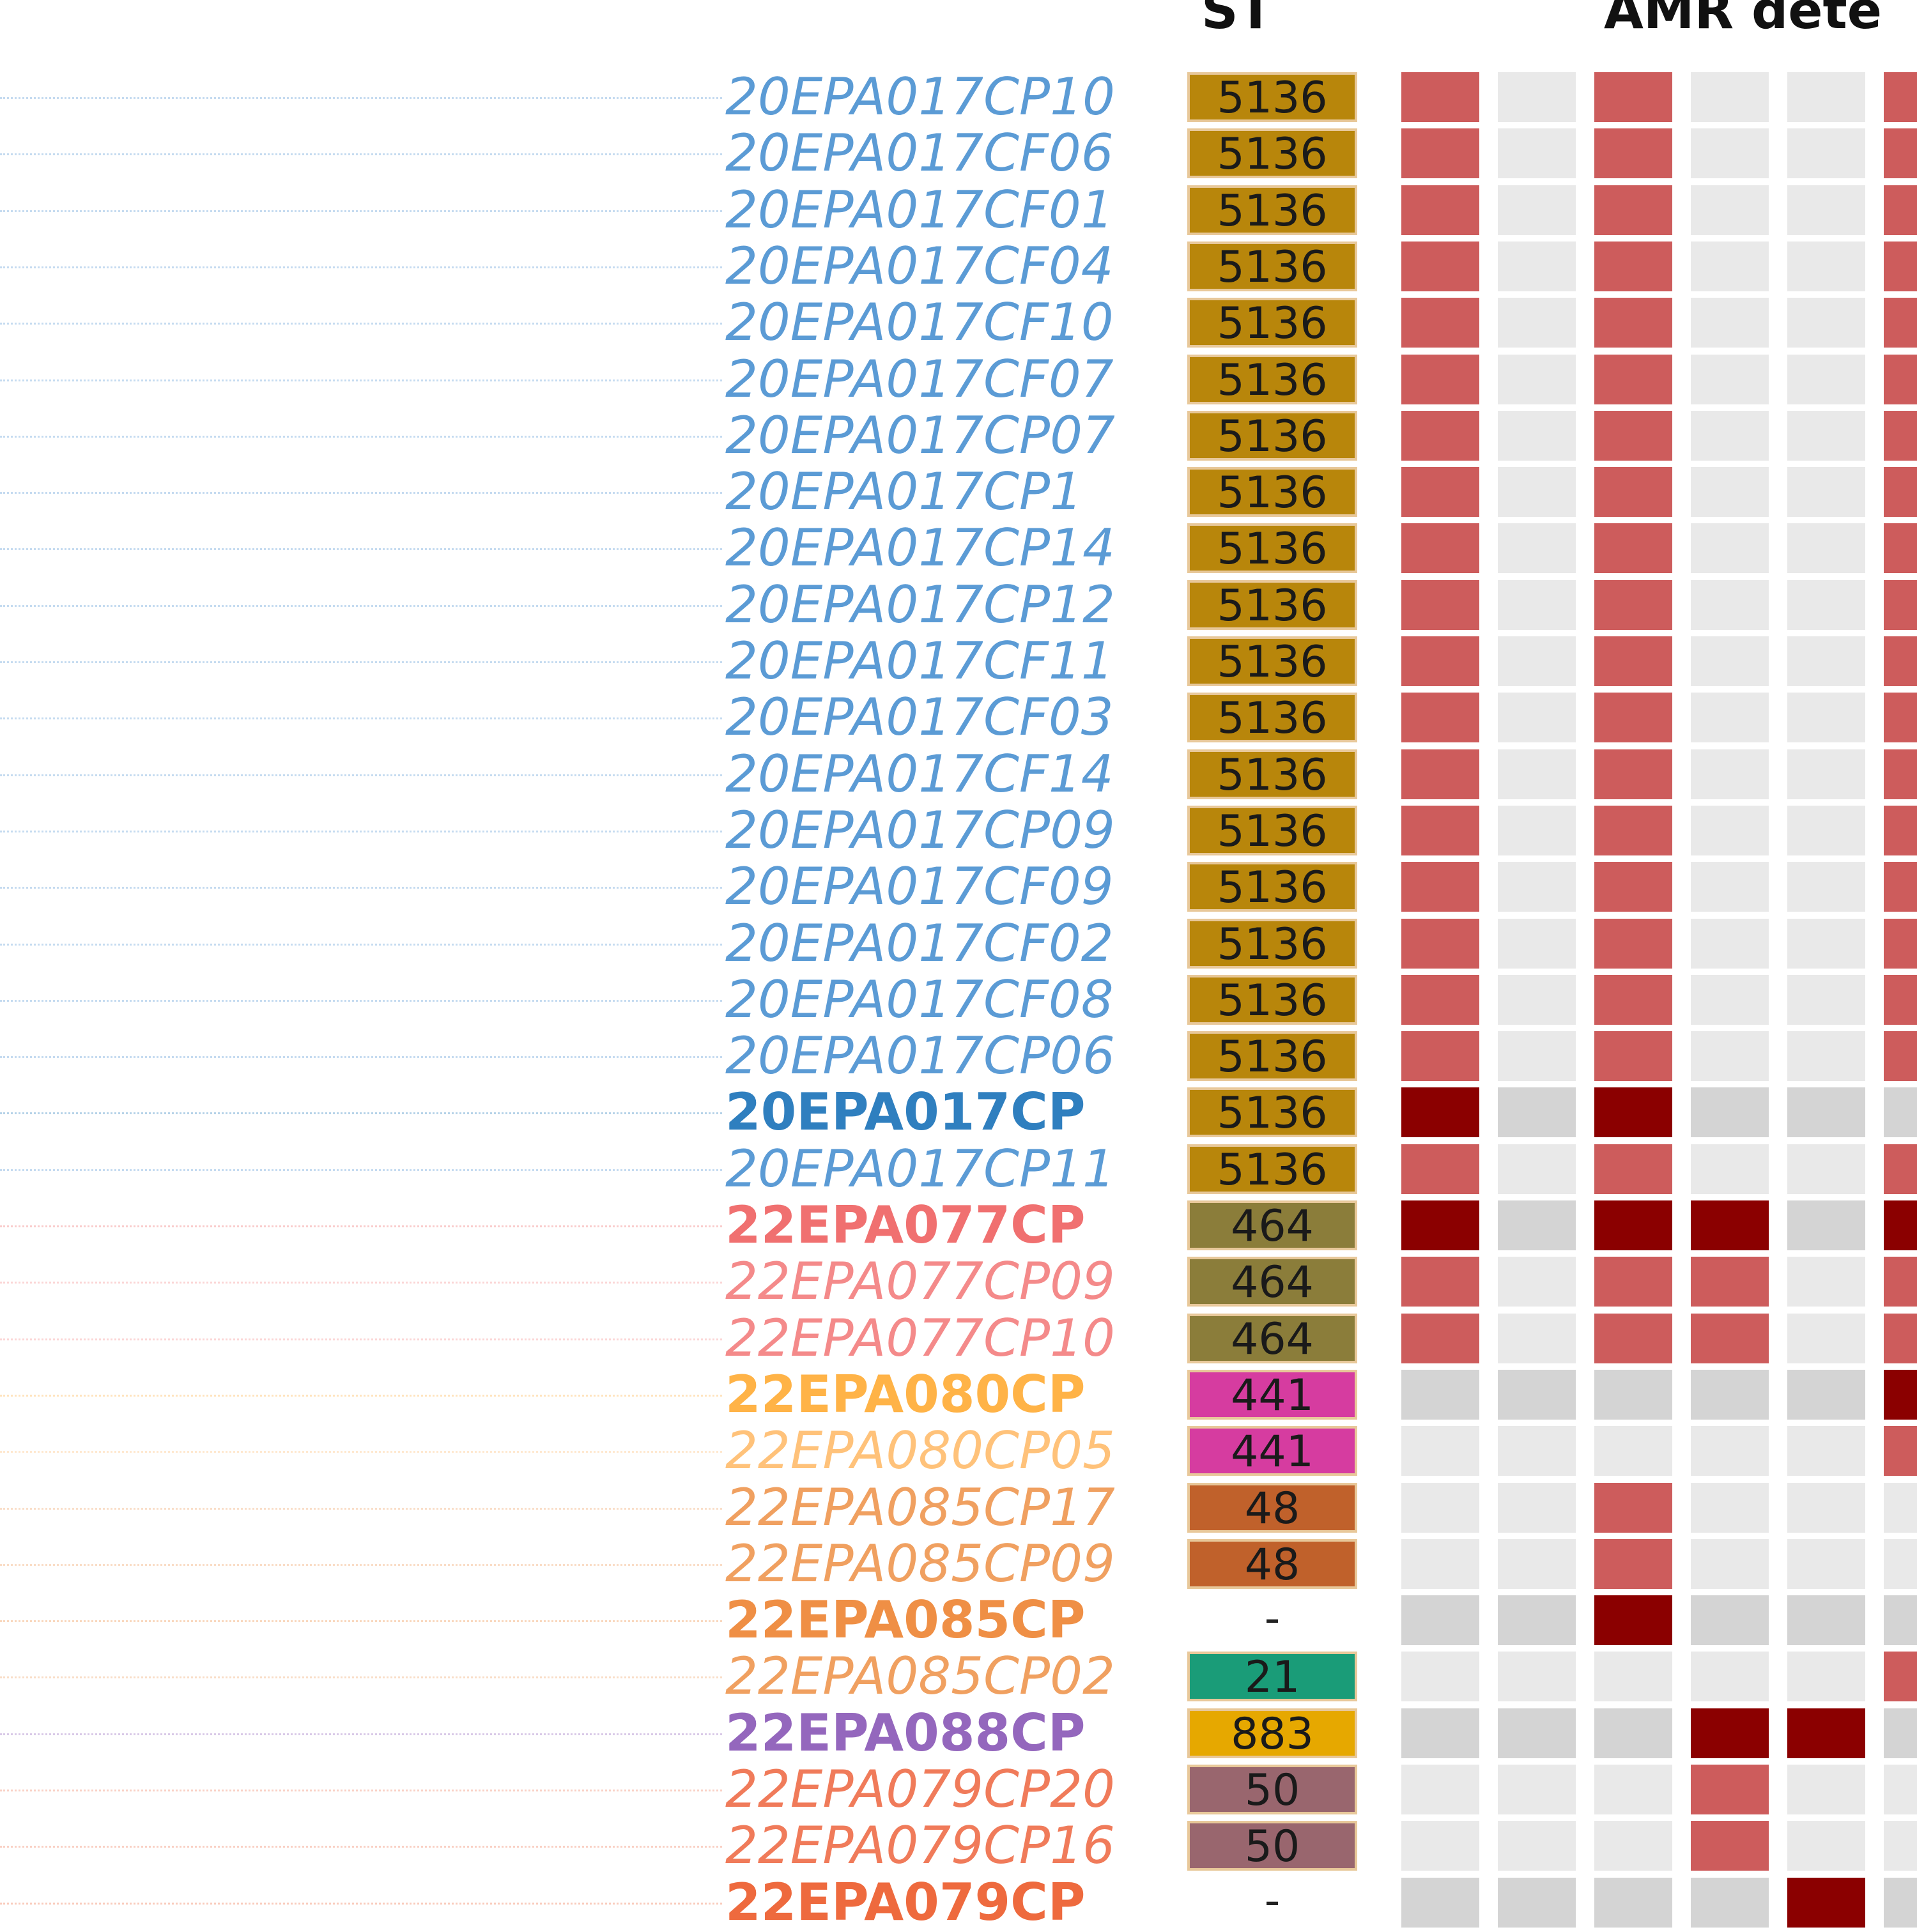 The image size is (1917, 1932). What do you see at coordinates (919, 323) in the screenshot?
I see `isolate-label: 20EPA017CF10` at bounding box center [919, 323].